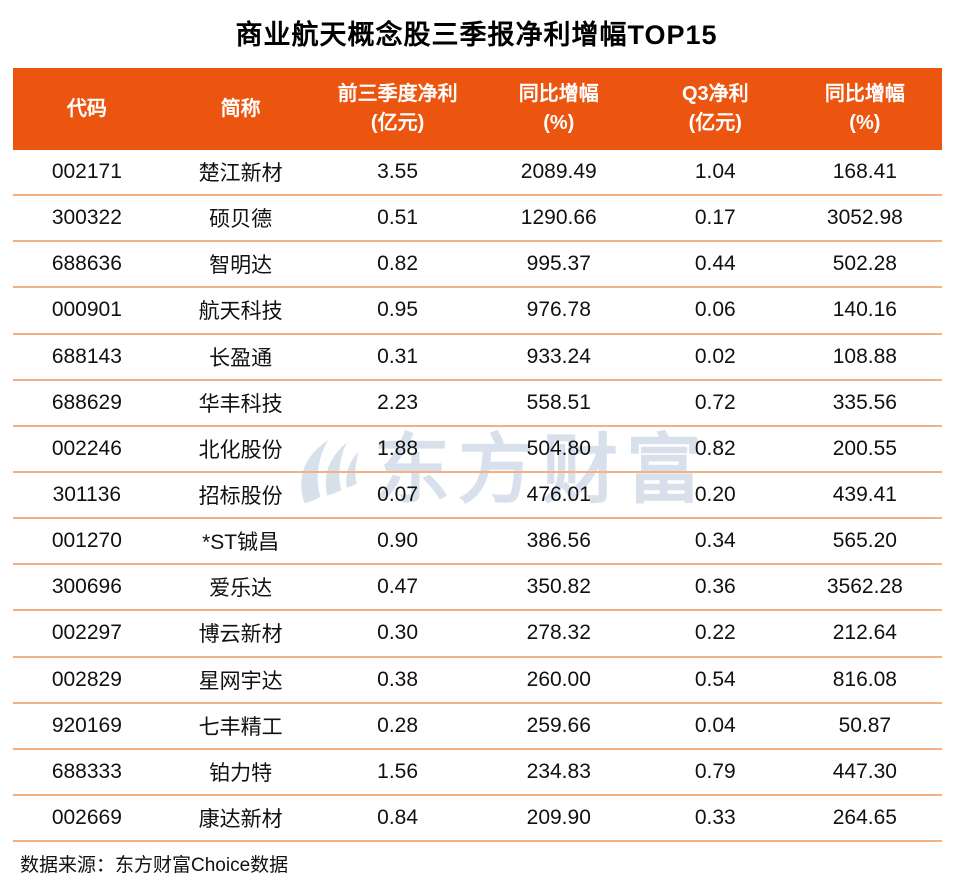  What do you see at coordinates (398, 172) in the screenshot?
I see `cell-9m-profit: 3.55` at bounding box center [398, 172].